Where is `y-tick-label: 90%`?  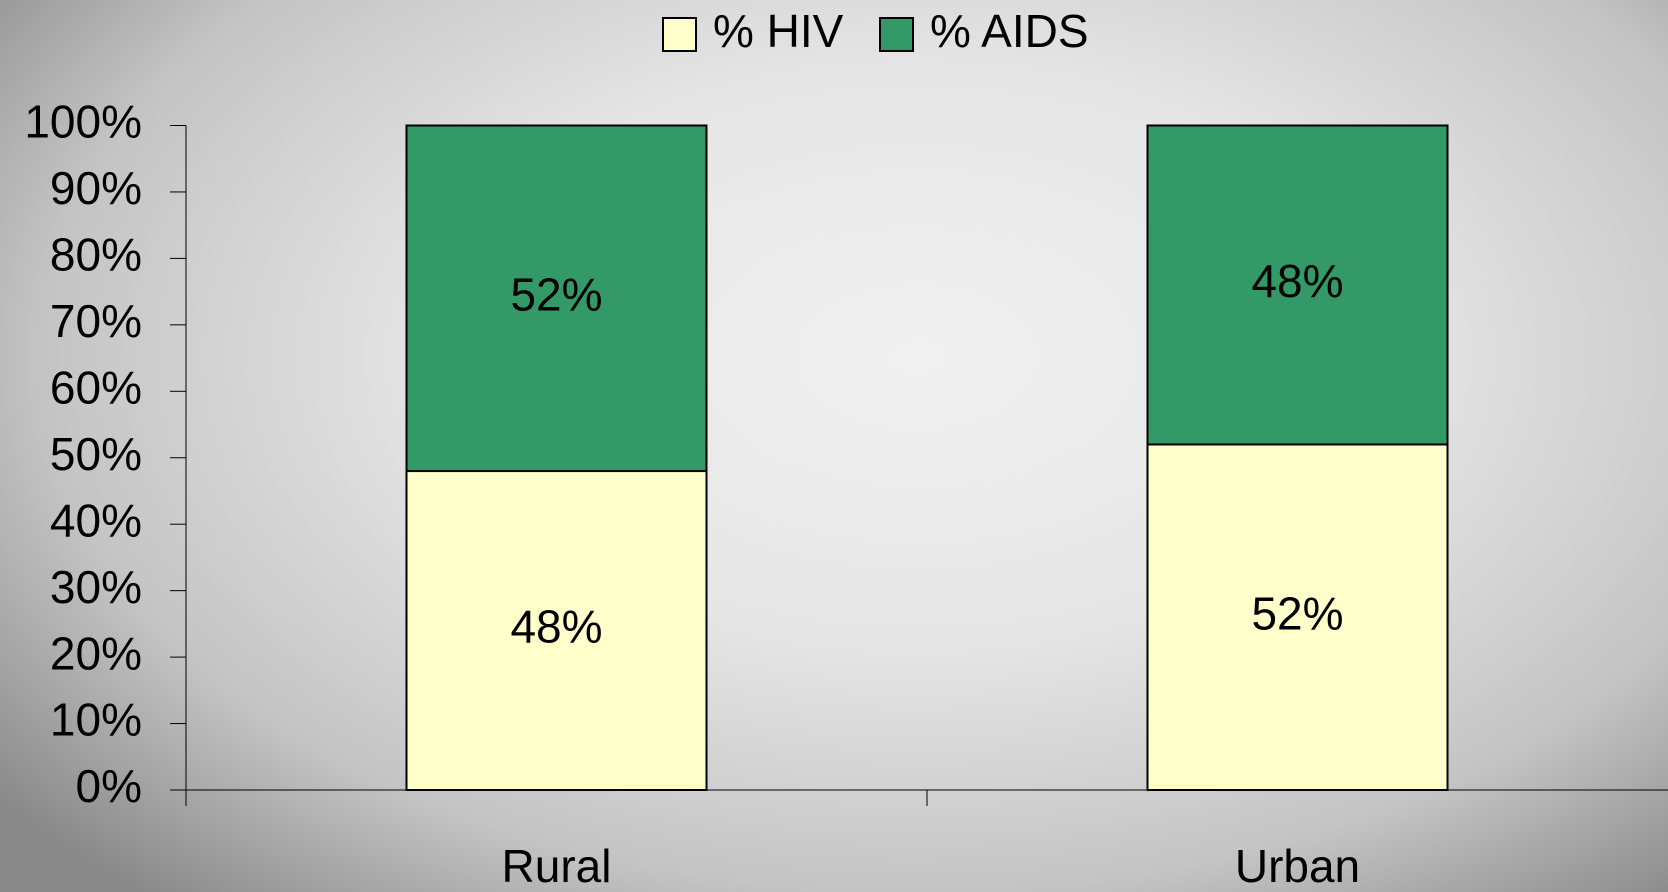
y-tick-label: 90% is located at coordinates (96, 188).